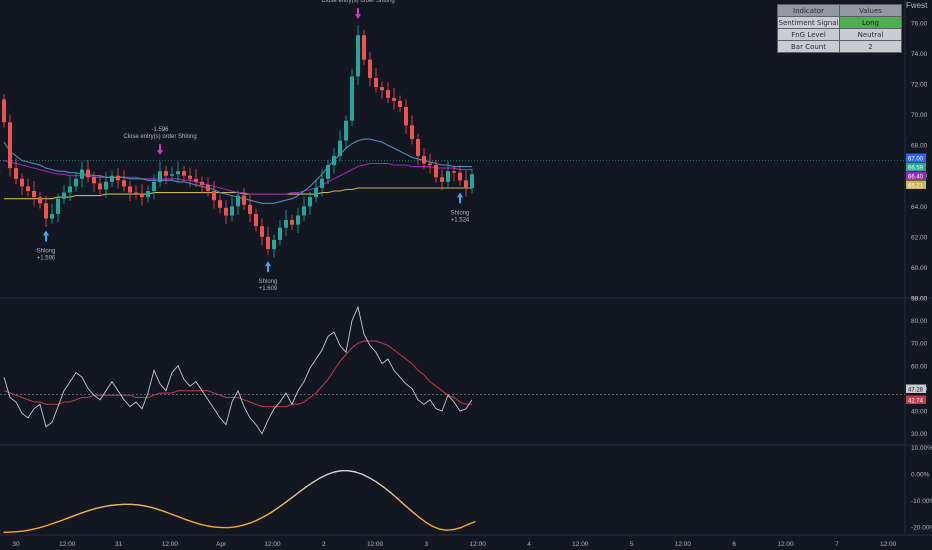 This screenshot has width=932, height=550. What do you see at coordinates (916, 177) in the screenshot?
I see `price-badge-label: 66.40` at bounding box center [916, 177].